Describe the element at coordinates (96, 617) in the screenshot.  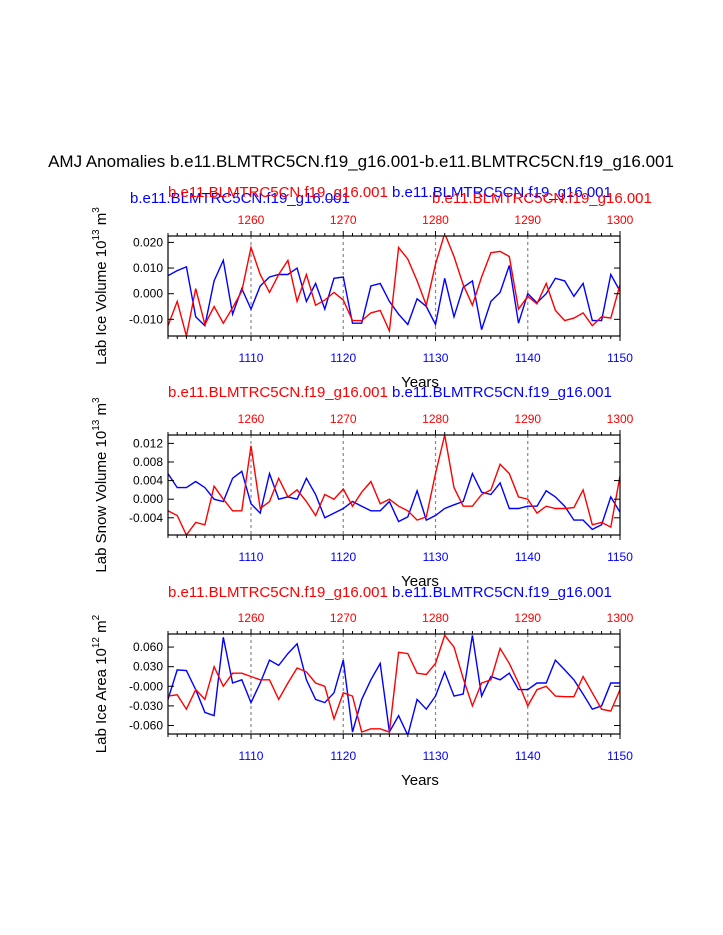
I see `y-axis-label-unit-exp: 2` at that location.